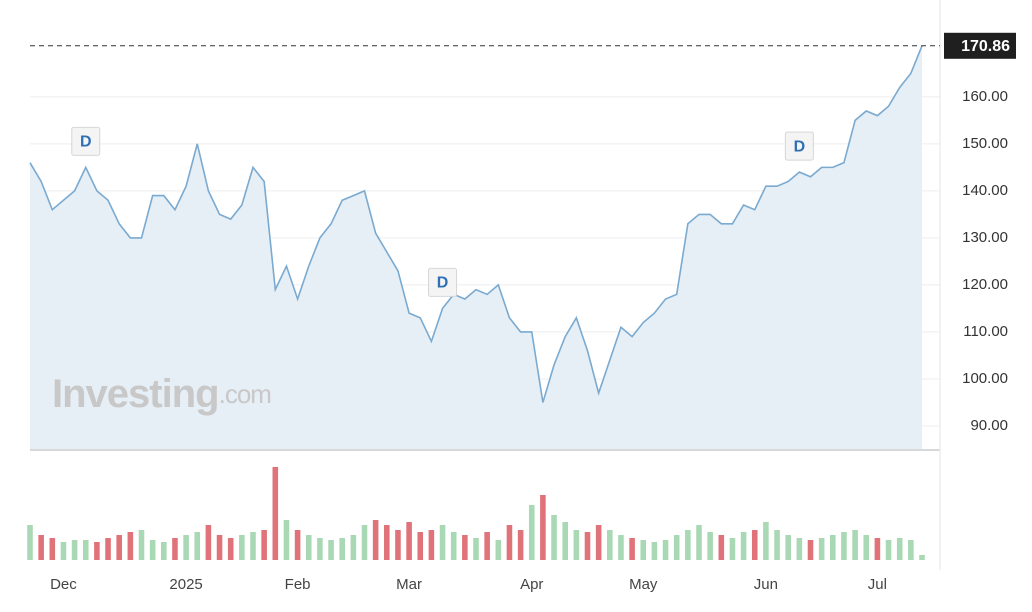  I want to click on x-tick-label: Jun, so click(766, 584).